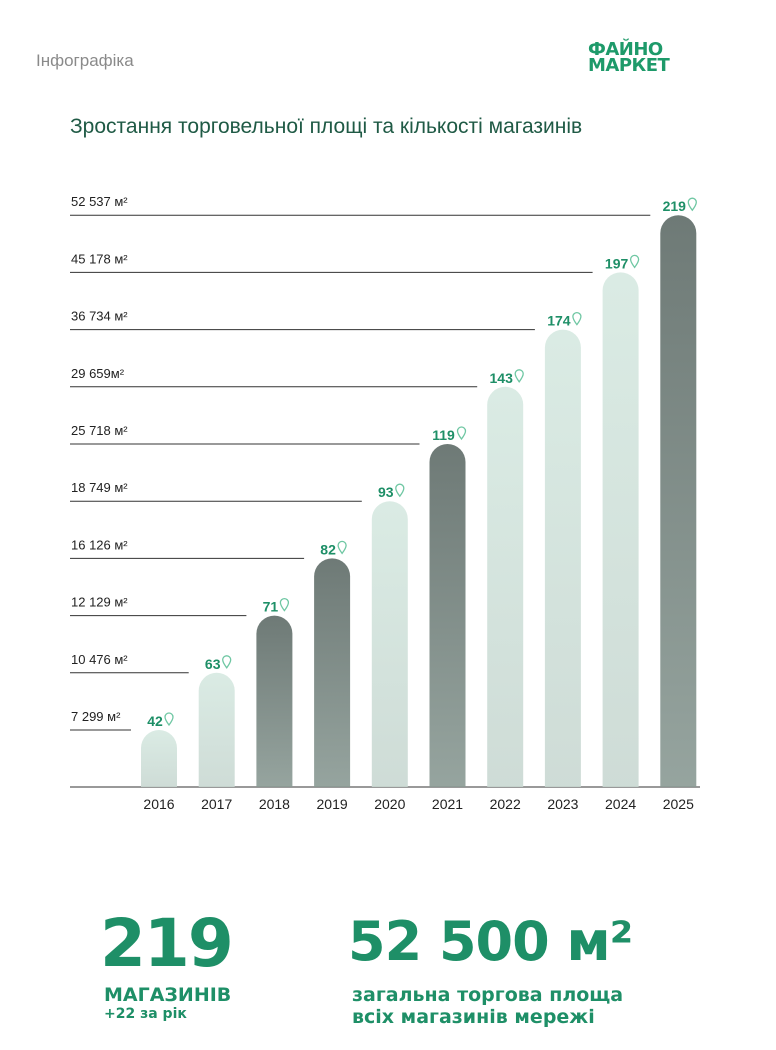 The image size is (776, 1050). What do you see at coordinates (99, 659) in the screenshot?
I see `area-label: 10 476 м²` at bounding box center [99, 659].